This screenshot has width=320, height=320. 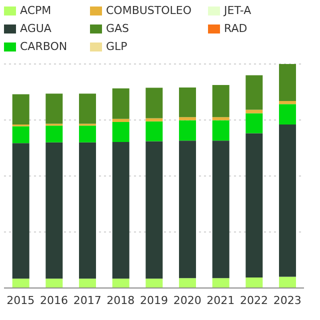 I want to click on legend-label: AGUA, so click(x=36, y=28).